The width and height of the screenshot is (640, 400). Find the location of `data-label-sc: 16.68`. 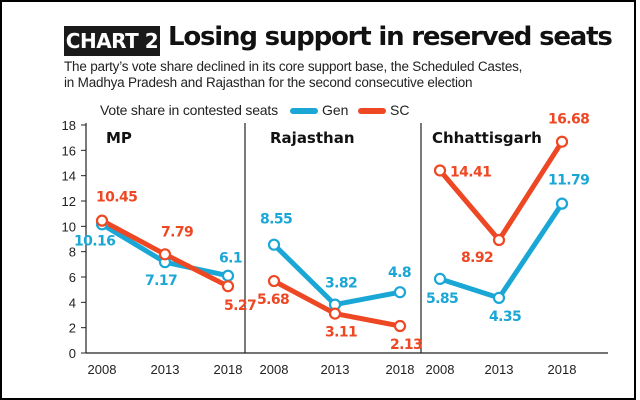

data-label-sc: 16.68 is located at coordinates (568, 120).